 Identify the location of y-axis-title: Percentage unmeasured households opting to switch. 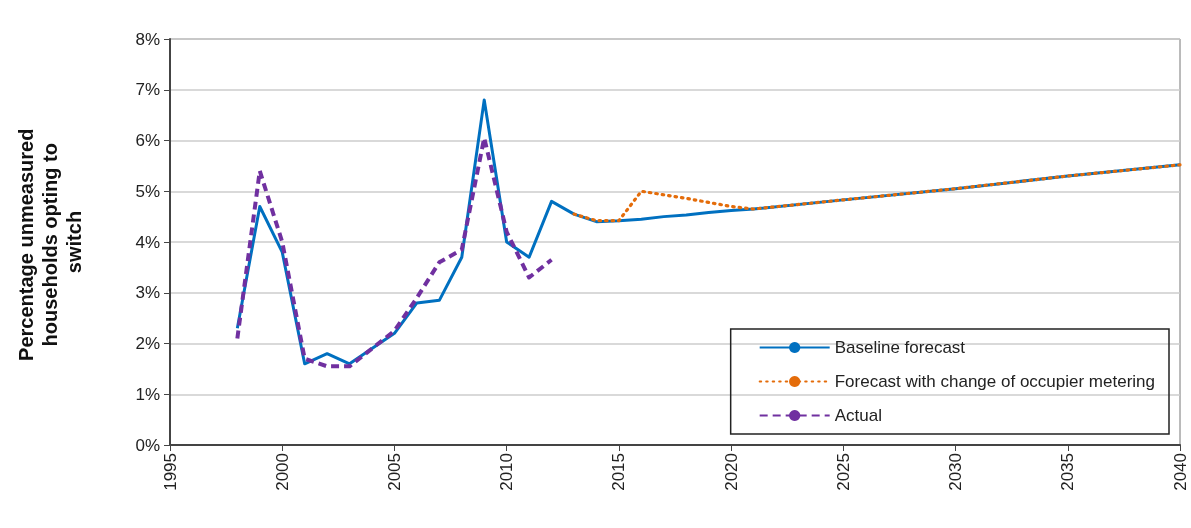
(50, 242).